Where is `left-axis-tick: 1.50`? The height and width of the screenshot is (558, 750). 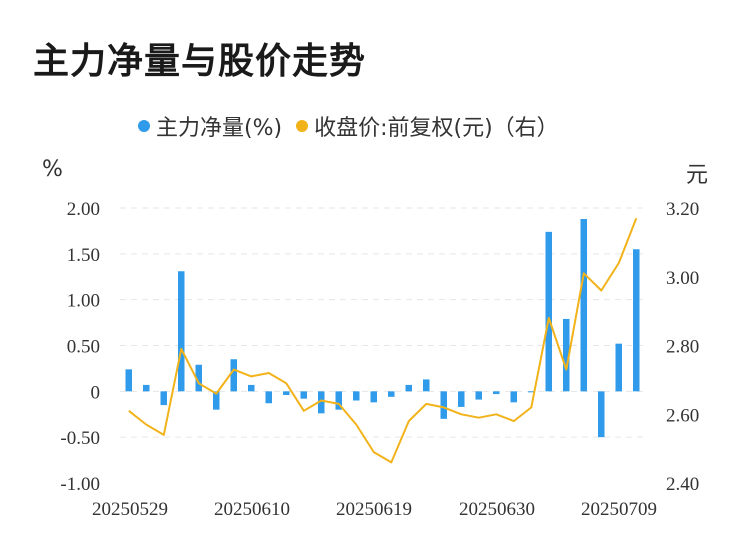
left-axis-tick: 1.50 is located at coordinates (83, 255).